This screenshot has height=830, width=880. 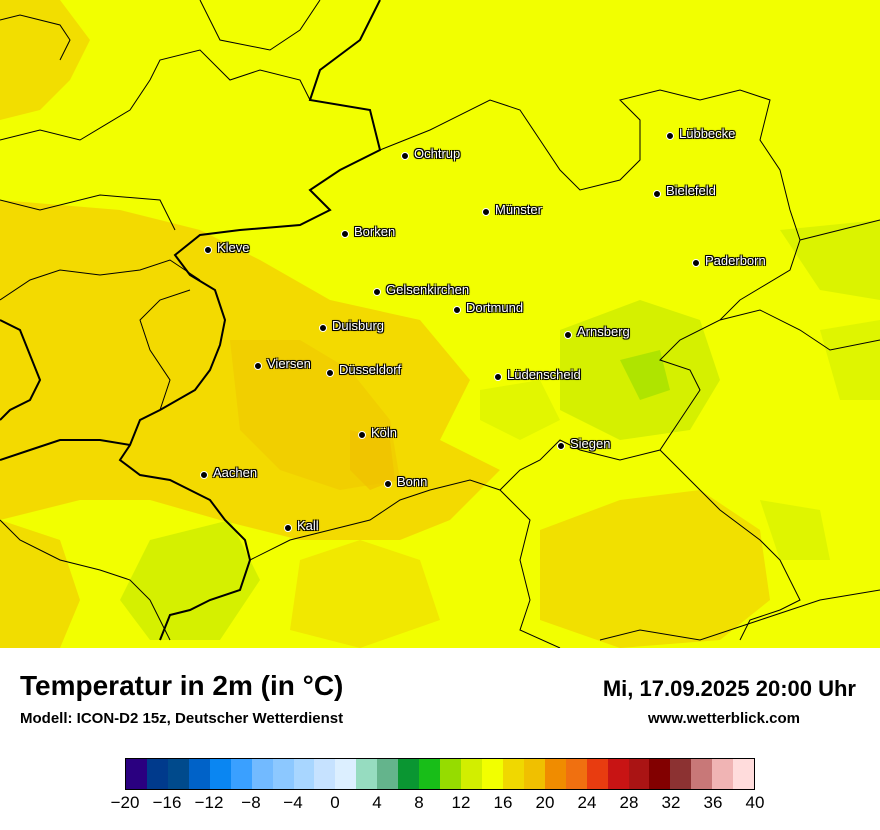 I want to click on colorbar-tick-label: −12, so click(x=209, y=802).